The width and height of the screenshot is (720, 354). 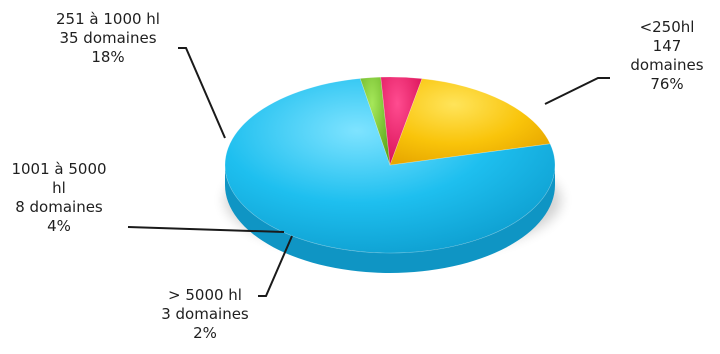 I want to click on slice-label-1-line-2: 2%, so click(x=205, y=333).